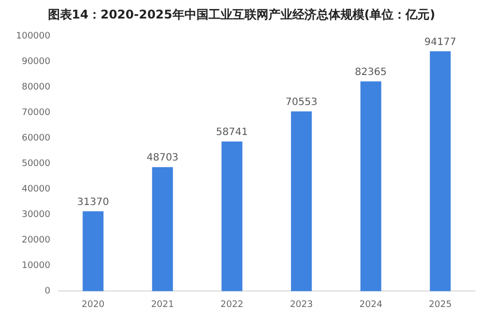  I want to click on data-label: 70553, so click(301, 102).